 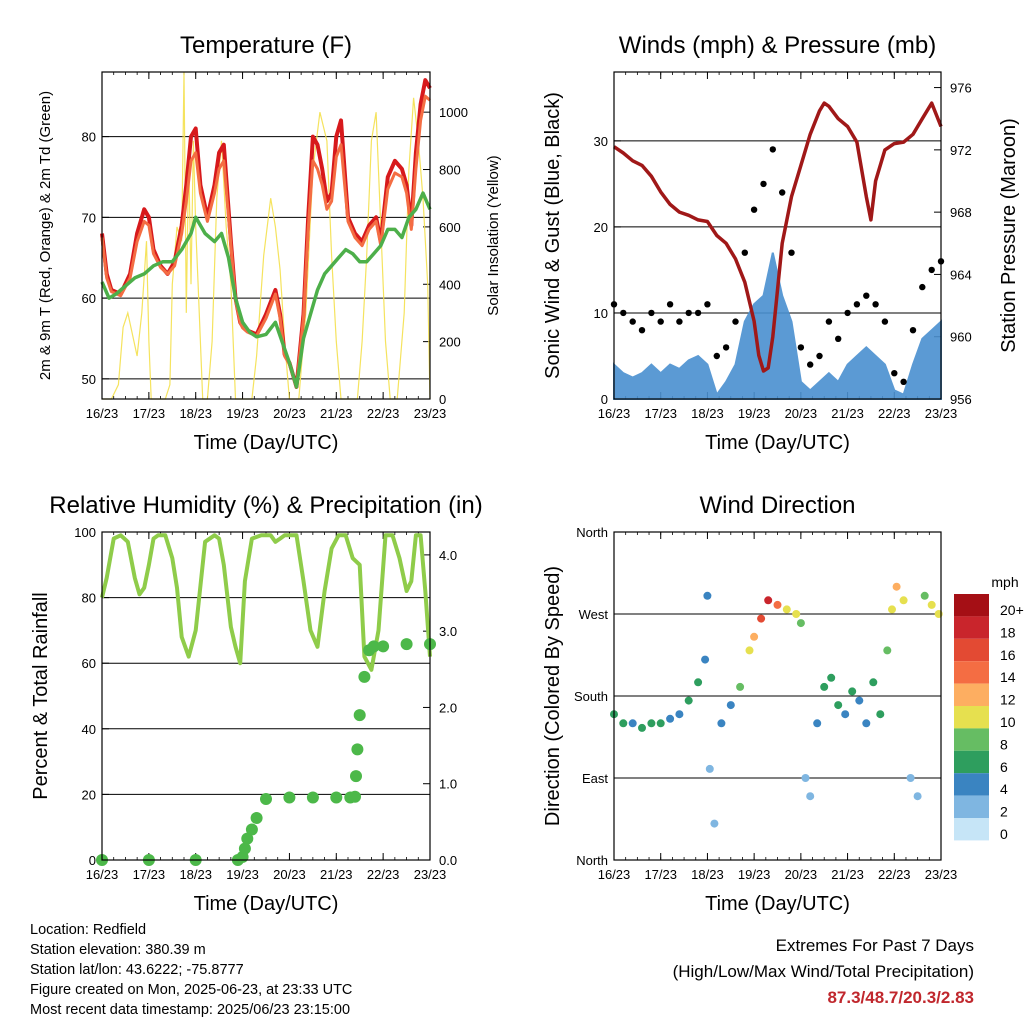 I want to click on legend-label: 4, so click(x=1004, y=789).